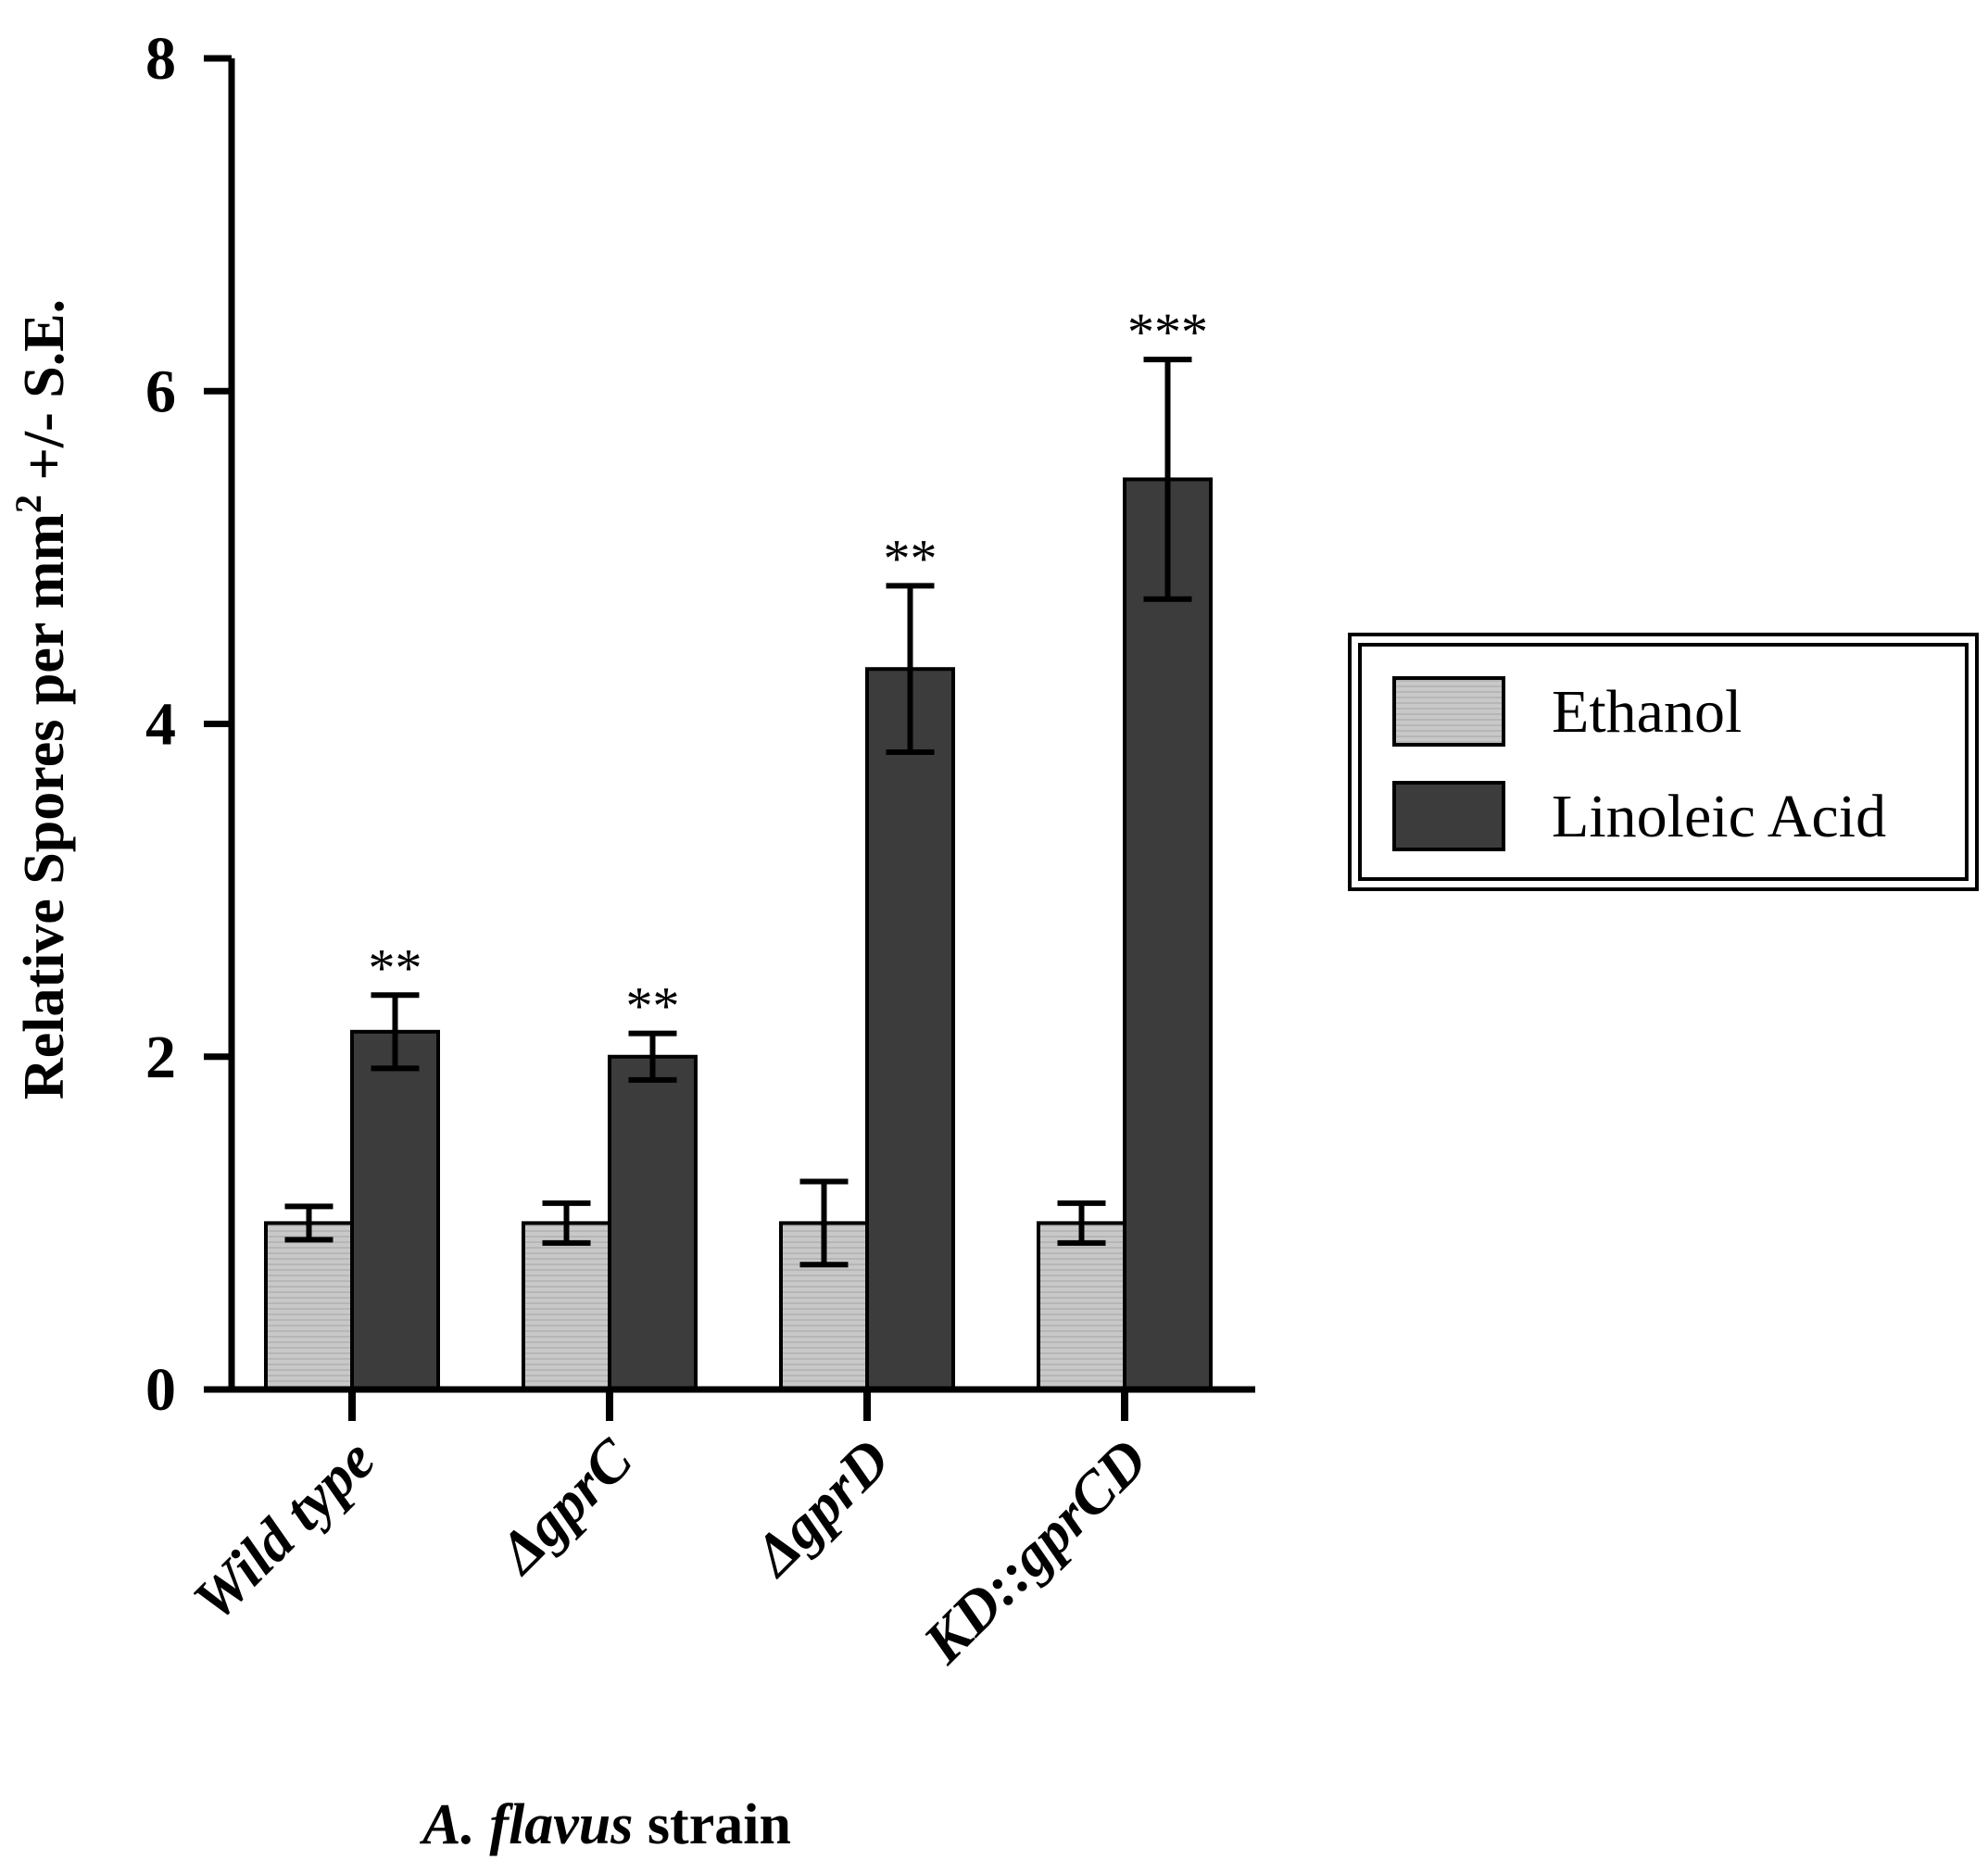 This screenshot has width=1988, height=1873. Describe the element at coordinates (718, 1531) in the screenshot. I see `x-axis: Wild type ΔgprC ΔgprD KD::gprCD` at that location.